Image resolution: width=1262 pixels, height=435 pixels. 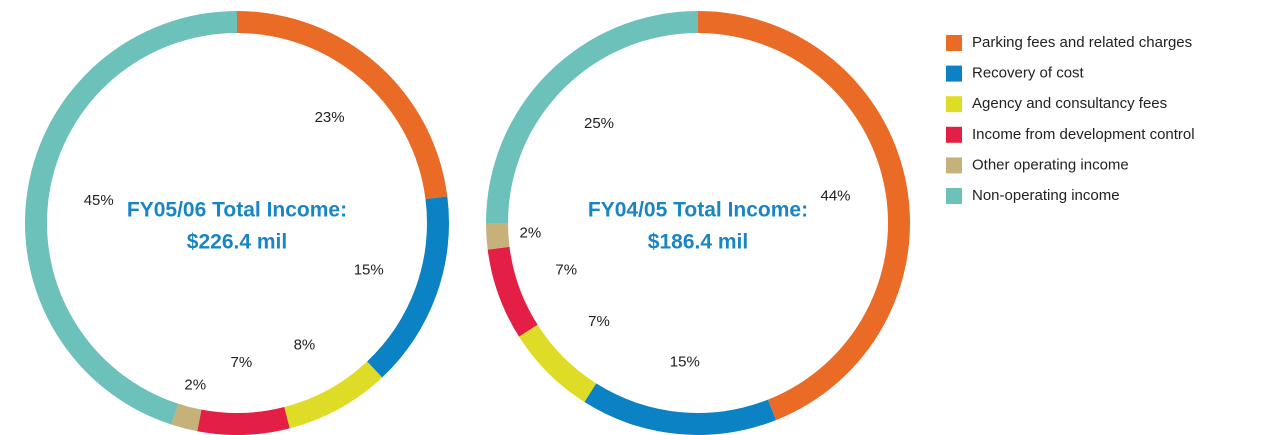 What do you see at coordinates (237, 210) in the screenshot?
I see `center-title: FY05/06 Total Income:` at bounding box center [237, 210].